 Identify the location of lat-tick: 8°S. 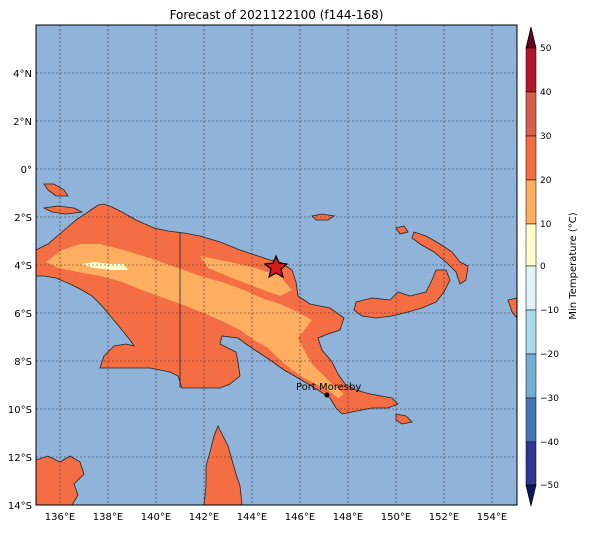
(23, 362).